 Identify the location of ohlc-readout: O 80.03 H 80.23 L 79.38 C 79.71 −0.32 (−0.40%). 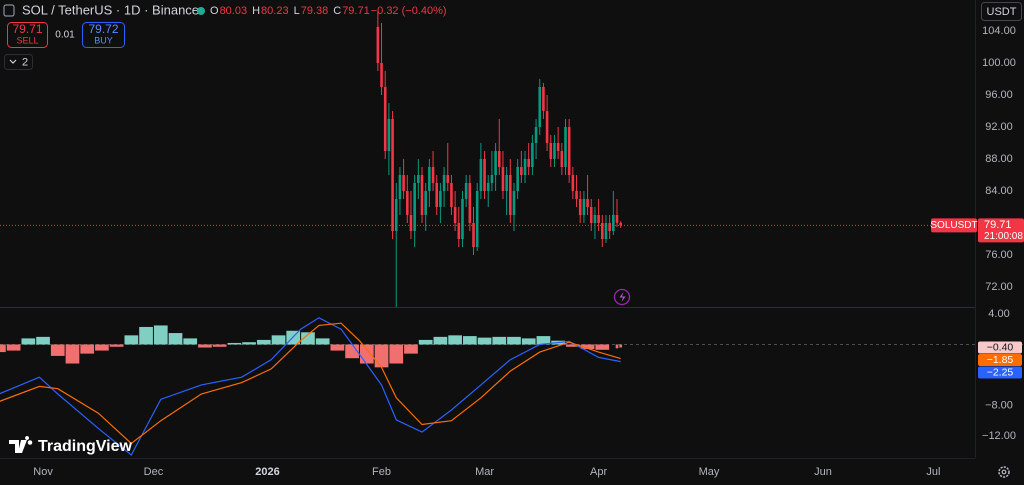
(328, 11).